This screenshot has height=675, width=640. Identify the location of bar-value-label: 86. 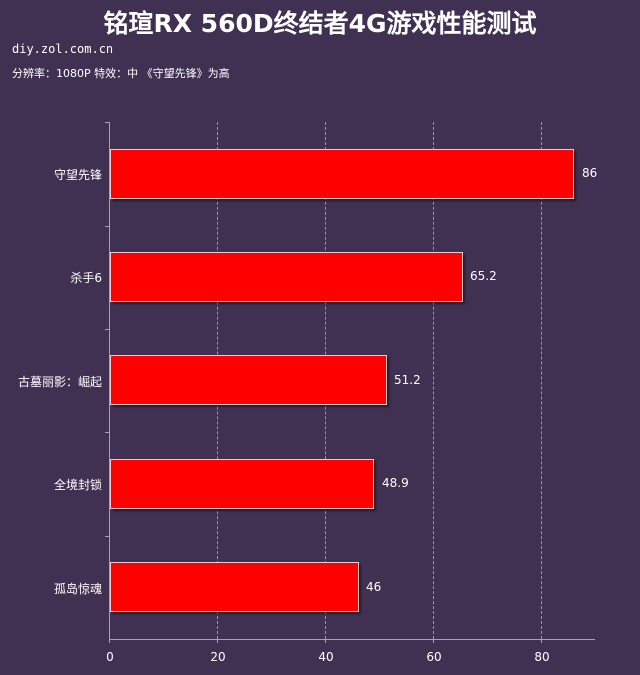
(590, 173).